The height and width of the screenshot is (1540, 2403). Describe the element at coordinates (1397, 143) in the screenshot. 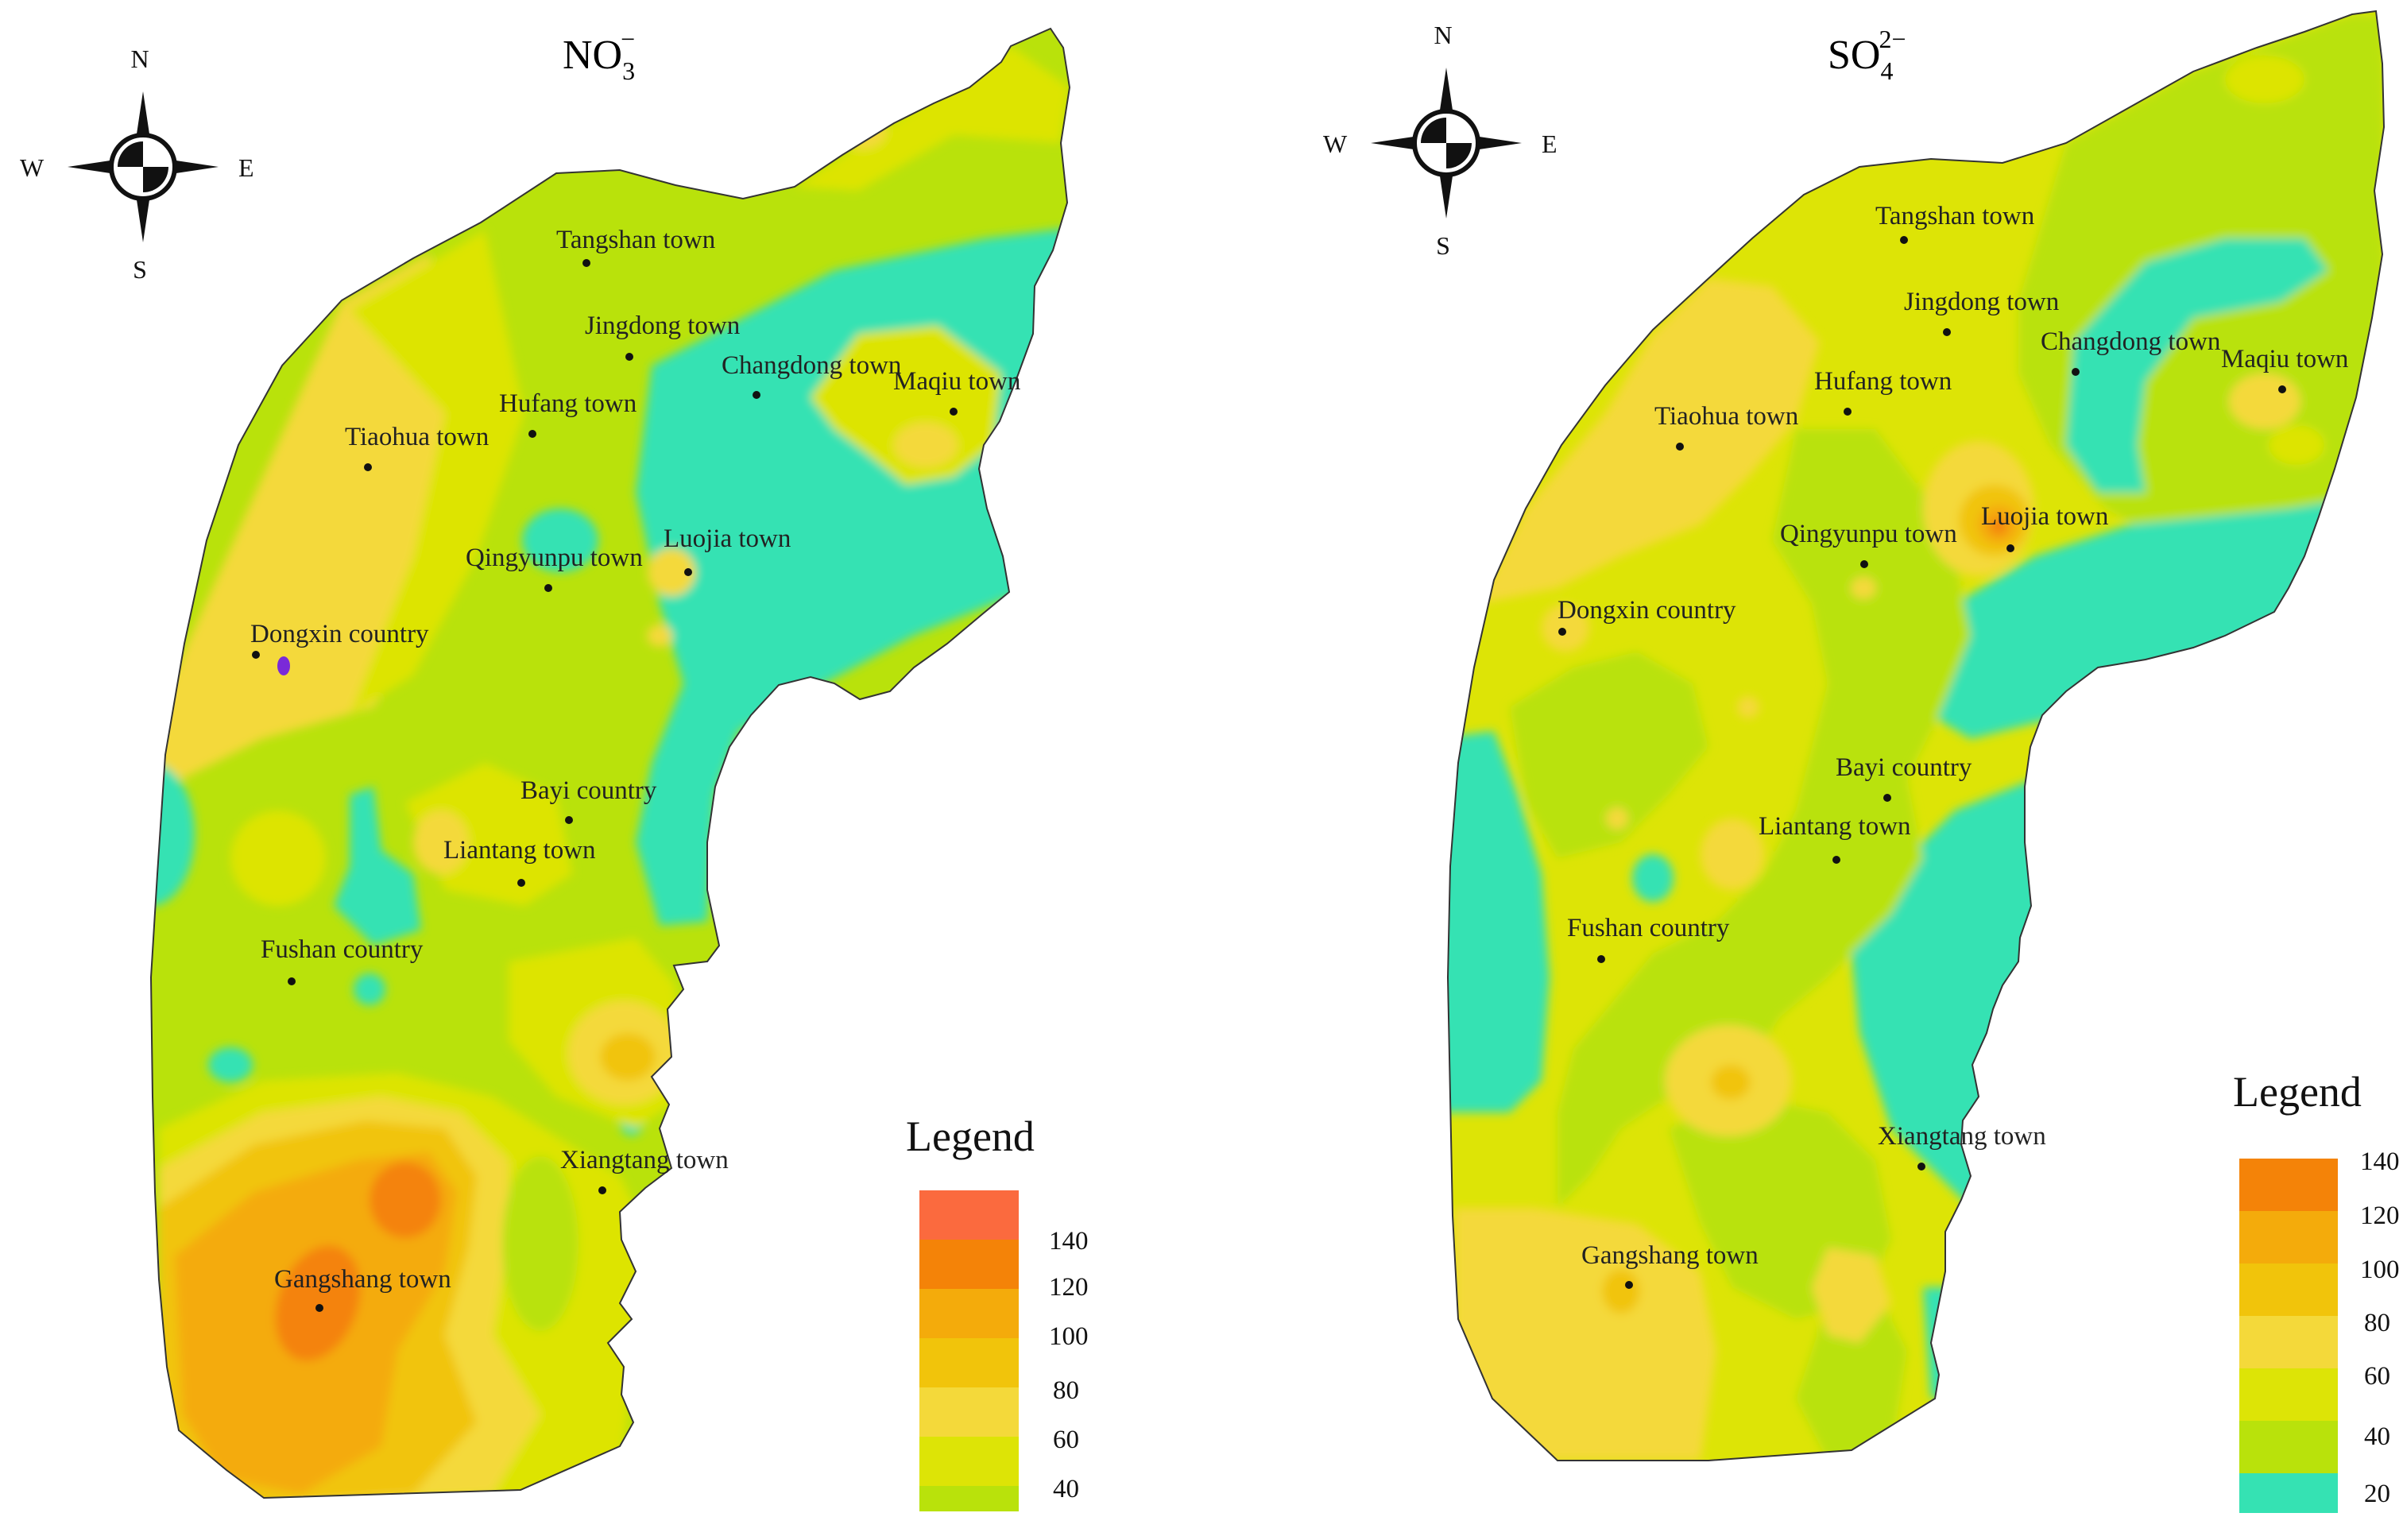

I see `compass-needle-w` at that location.